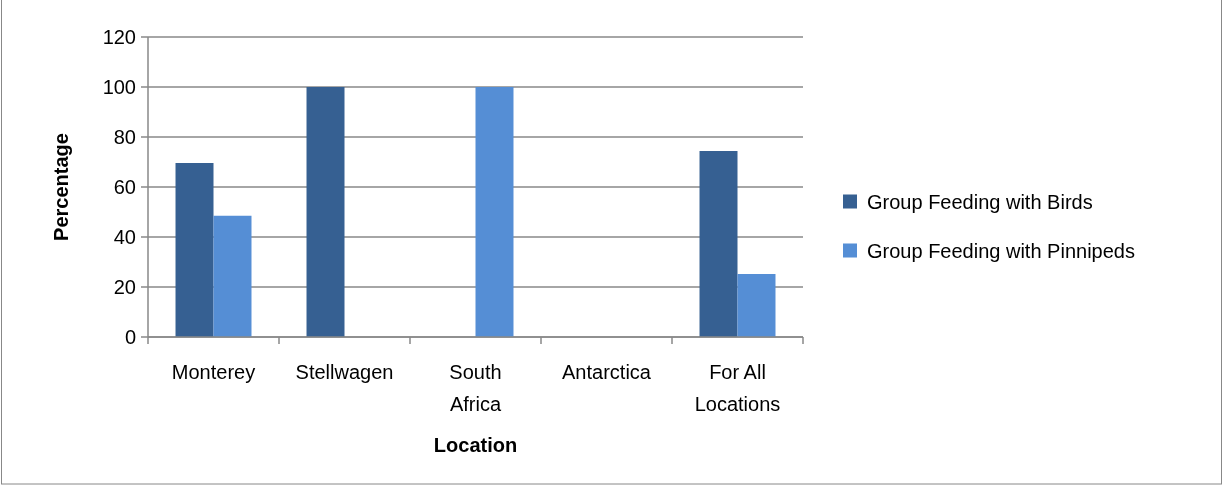 The image size is (1223, 486). I want to click on y-tick-label: 120, so click(119, 37).